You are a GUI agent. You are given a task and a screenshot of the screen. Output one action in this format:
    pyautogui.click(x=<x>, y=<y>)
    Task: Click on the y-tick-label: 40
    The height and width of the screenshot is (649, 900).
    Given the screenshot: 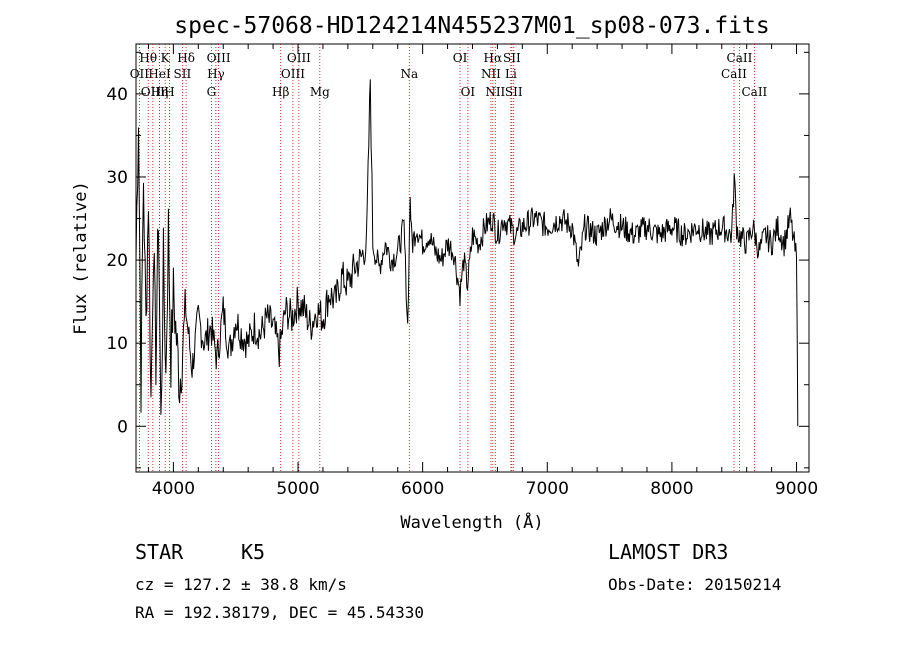 What is the action you would take?
    pyautogui.click(x=117, y=95)
    